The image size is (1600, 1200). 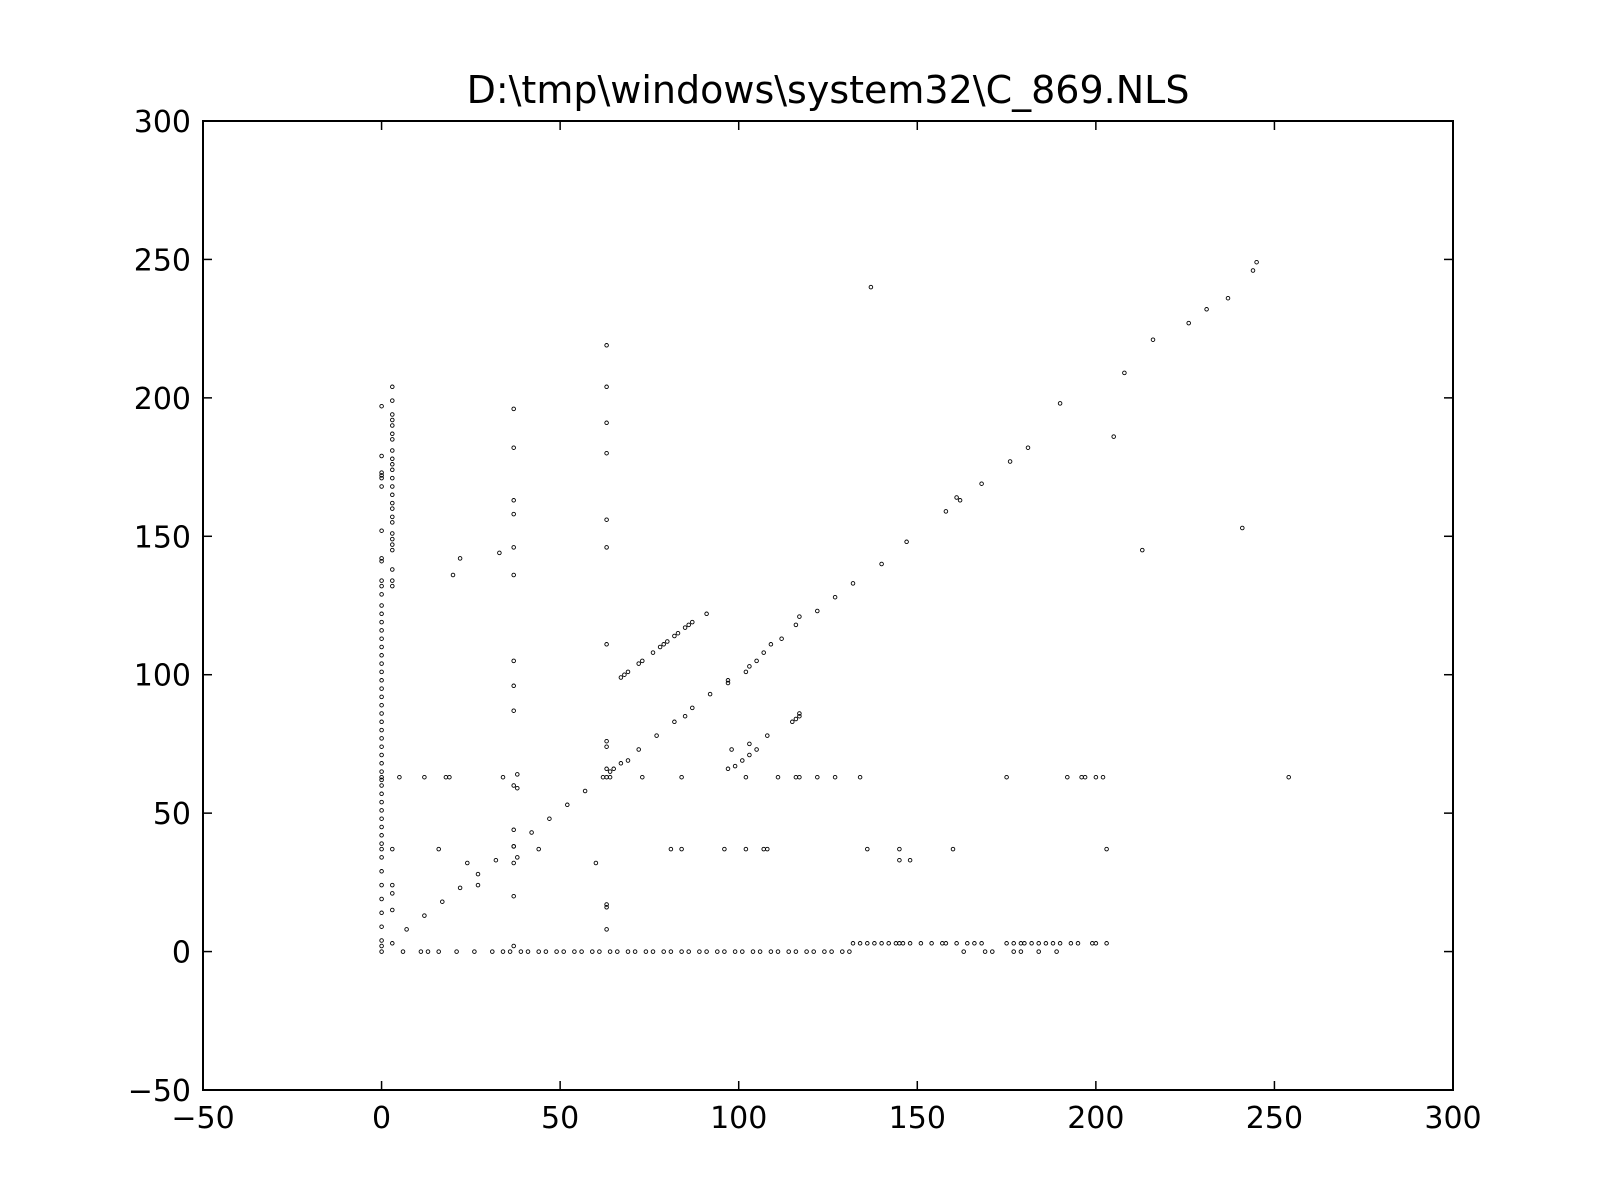 I want to click on x-tick-label: 300, so click(x=1452, y=1118).